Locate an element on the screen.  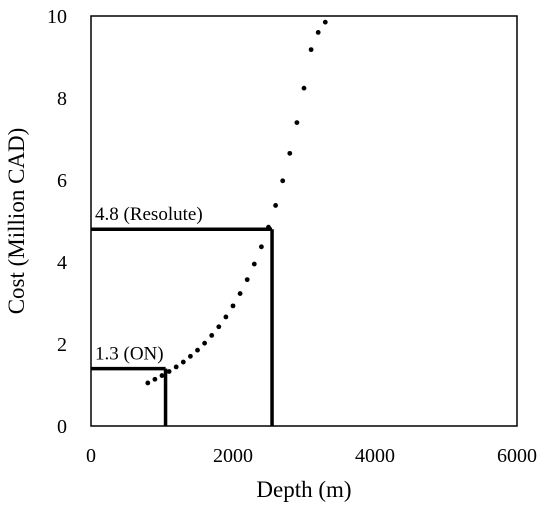
y-axis-title: Cost (Million CAD) is located at coordinates (16, 221).